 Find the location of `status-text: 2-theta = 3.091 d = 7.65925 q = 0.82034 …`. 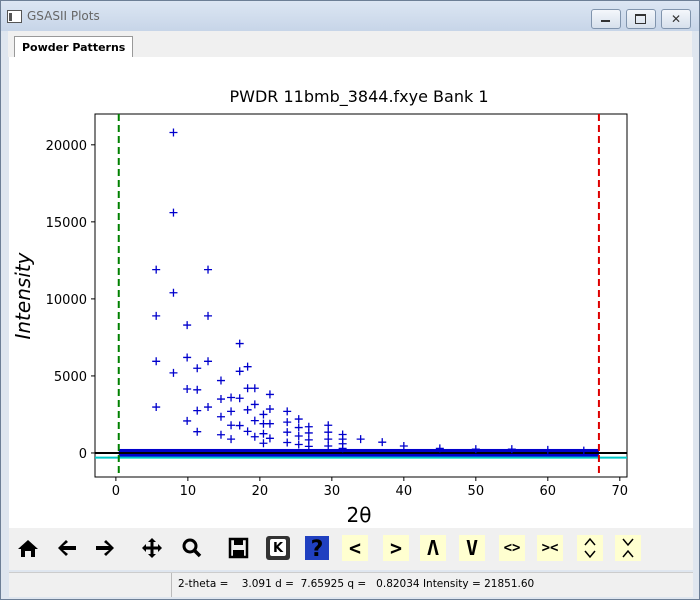

status-text: 2-theta = 3.091 d = 7.65925 q = 0.82034 … is located at coordinates (352, 585).